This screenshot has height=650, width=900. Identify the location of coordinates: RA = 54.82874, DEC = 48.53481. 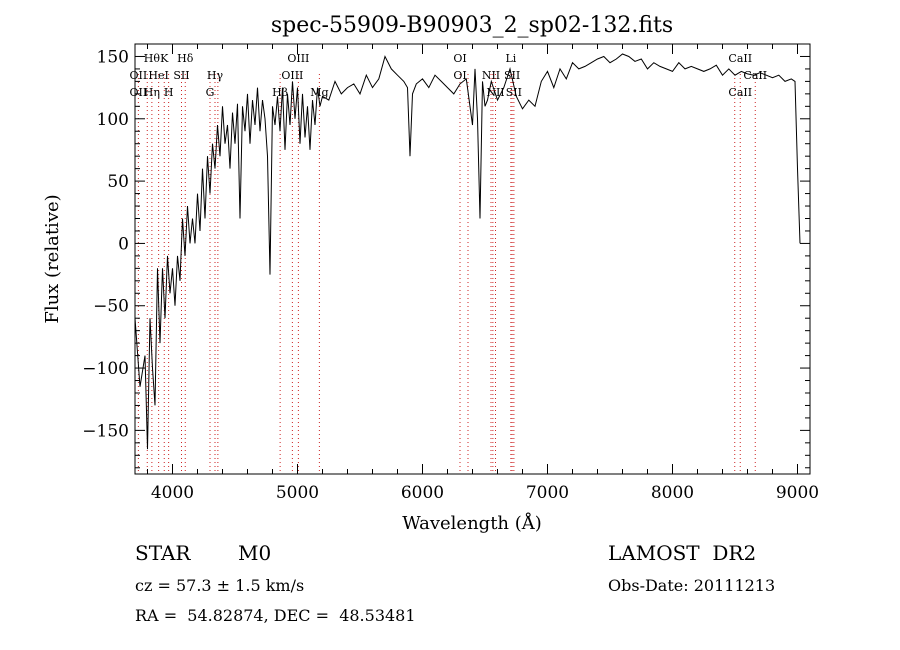
(275, 615).